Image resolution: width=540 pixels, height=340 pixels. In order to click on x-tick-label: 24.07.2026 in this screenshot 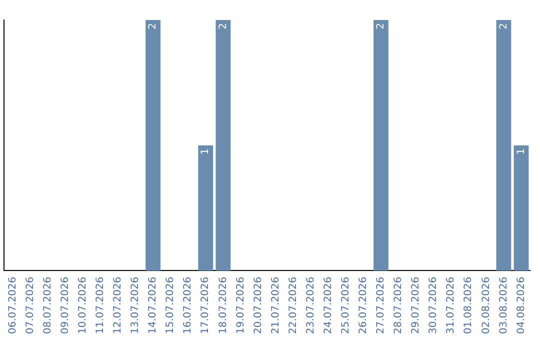, I will do `click(328, 305)`.